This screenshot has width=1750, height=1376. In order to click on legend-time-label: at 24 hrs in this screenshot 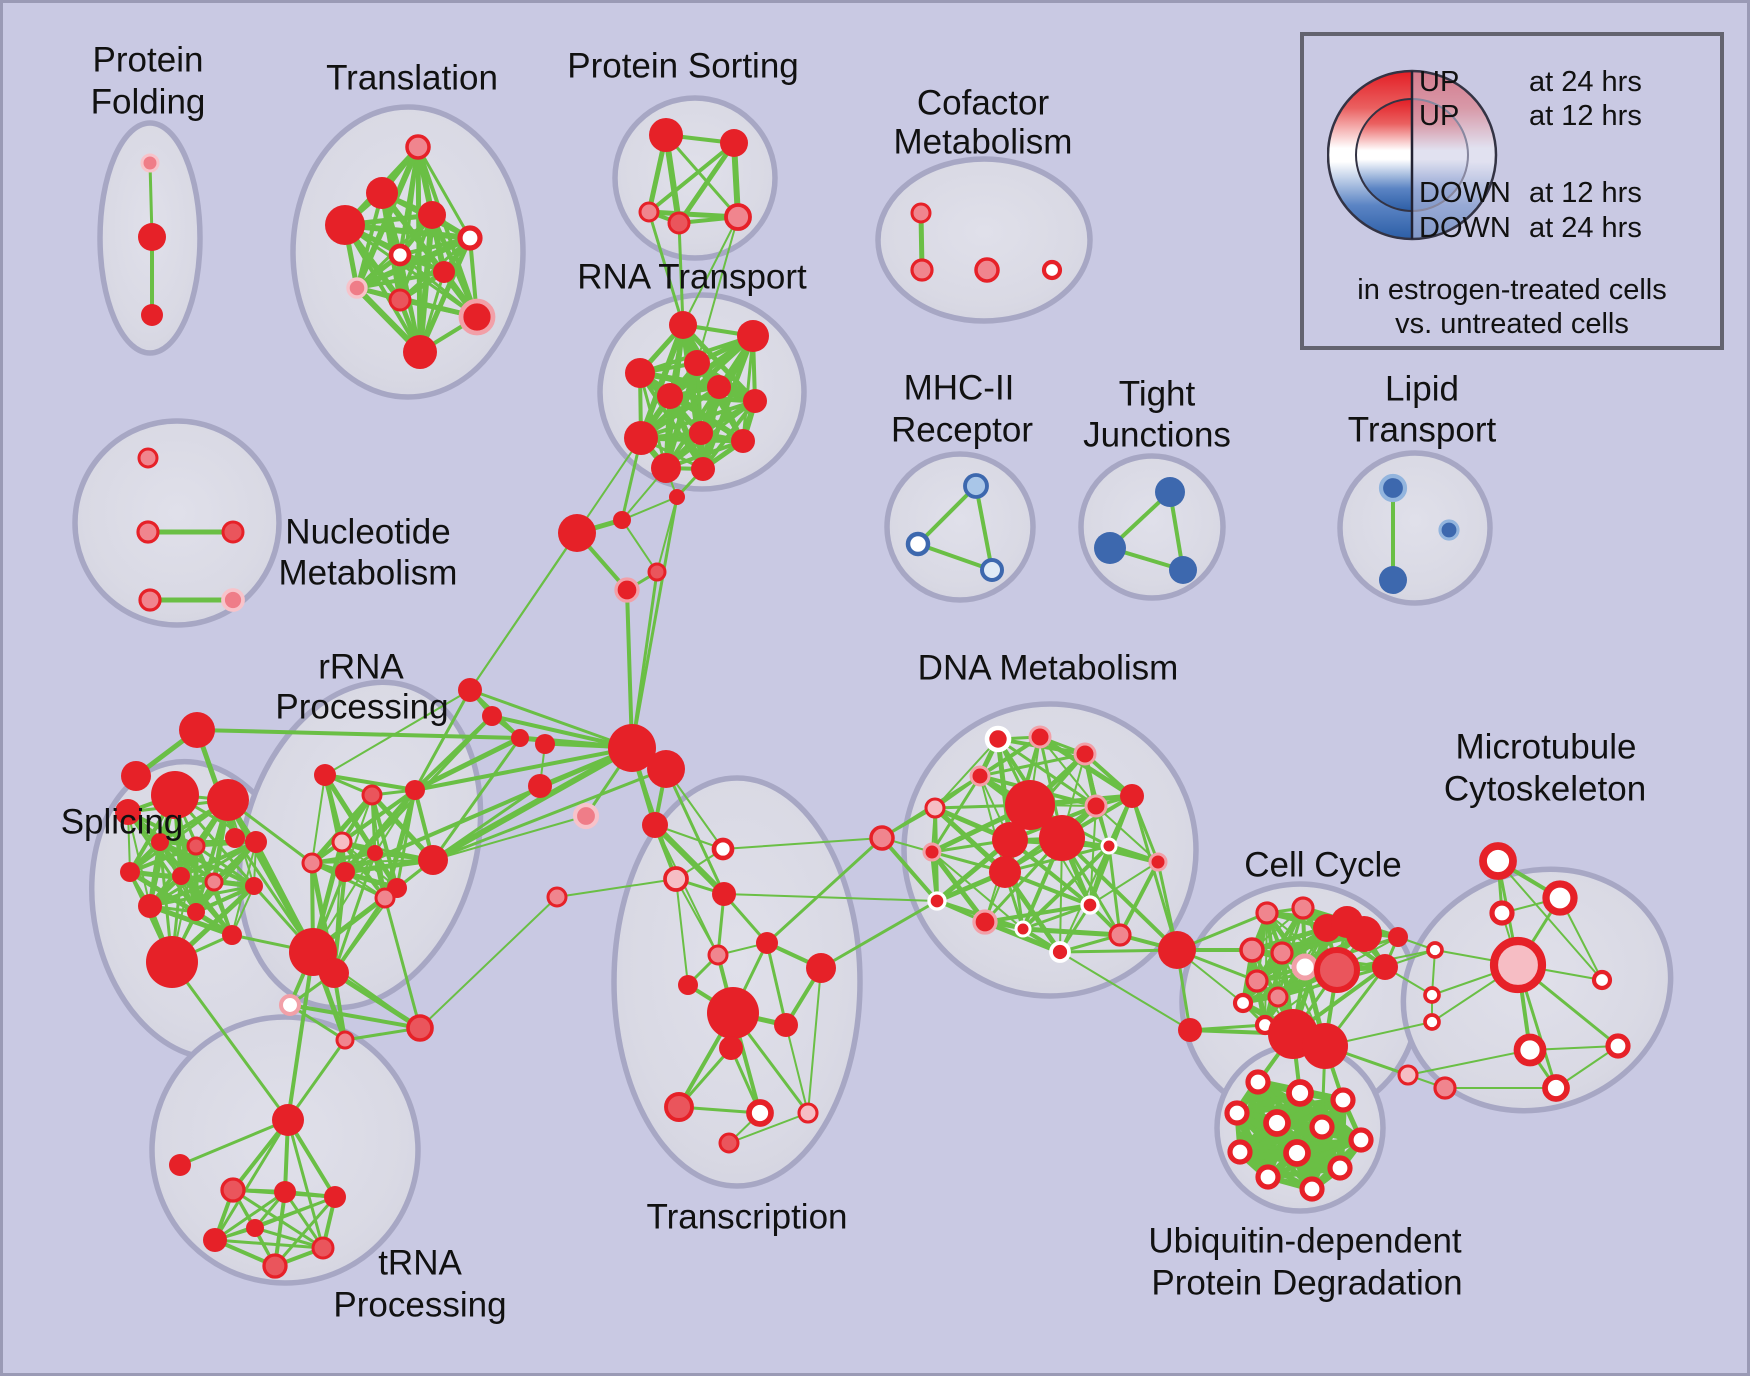, I will do `click(1585, 82)`.